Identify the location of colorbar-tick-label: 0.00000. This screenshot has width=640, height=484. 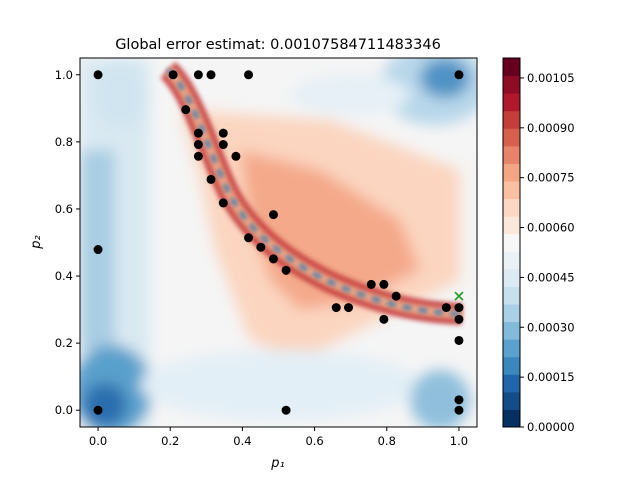
(551, 427).